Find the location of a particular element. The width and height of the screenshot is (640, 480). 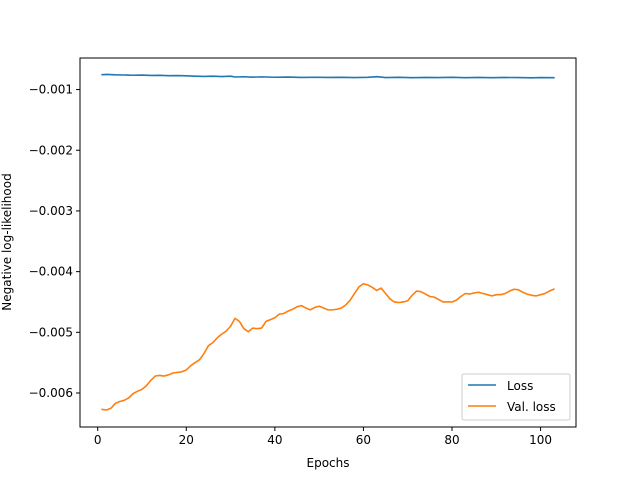

x-tick-label: 40 is located at coordinates (274, 440).